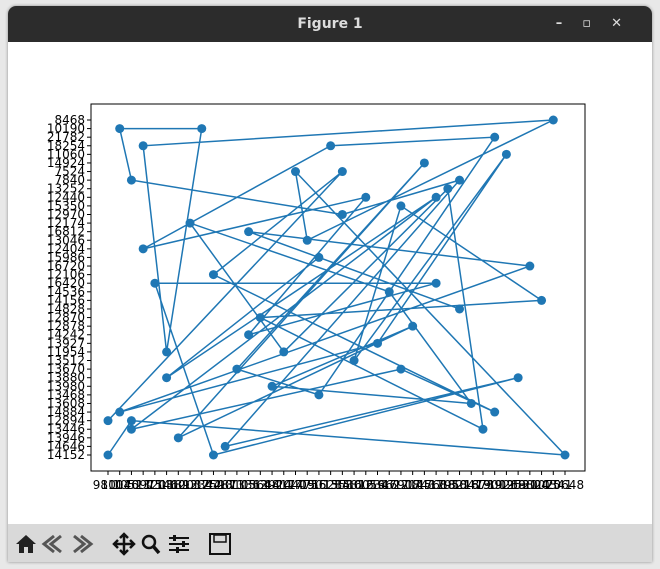 The image size is (660, 569). I want to click on y-tick-label: 11060, so click(66, 154).